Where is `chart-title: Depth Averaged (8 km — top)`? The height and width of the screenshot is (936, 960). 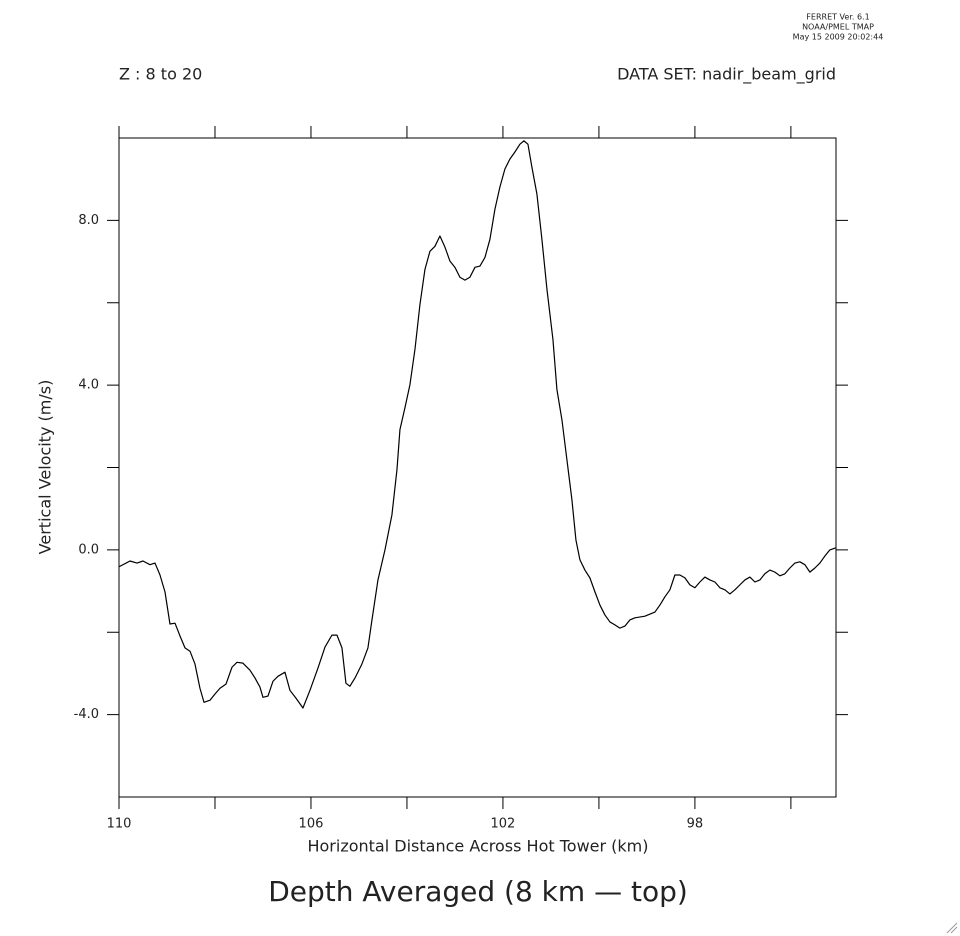 chart-title: Depth Averaged (8 km — top) is located at coordinates (478, 891).